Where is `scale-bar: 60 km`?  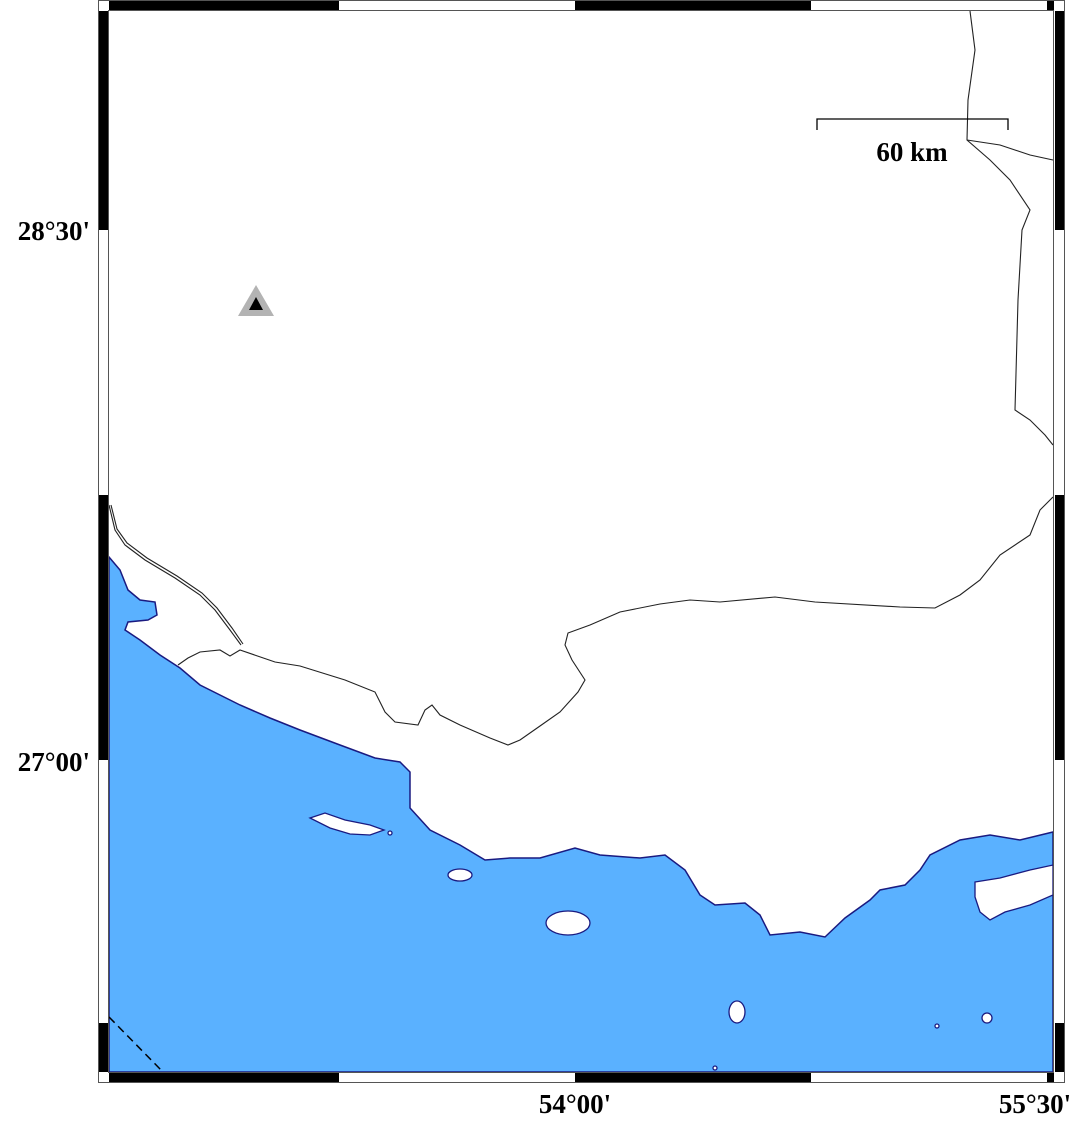
scale-bar: 60 km is located at coordinates (912, 142).